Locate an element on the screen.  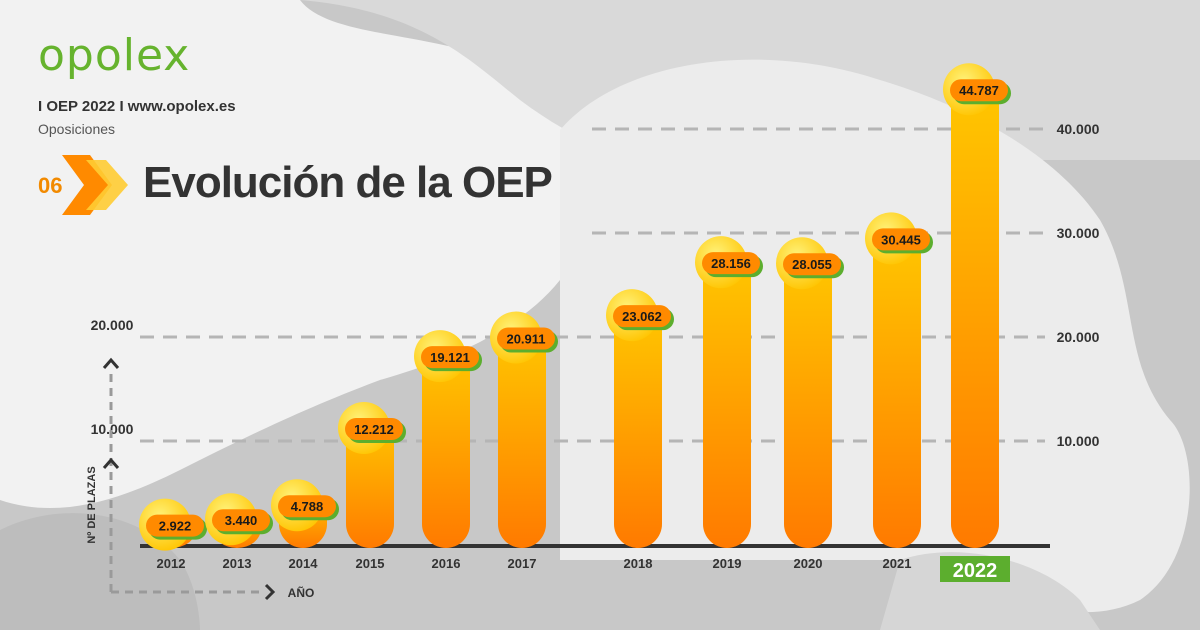
x-tick-label: 2018 is located at coordinates (638, 563).